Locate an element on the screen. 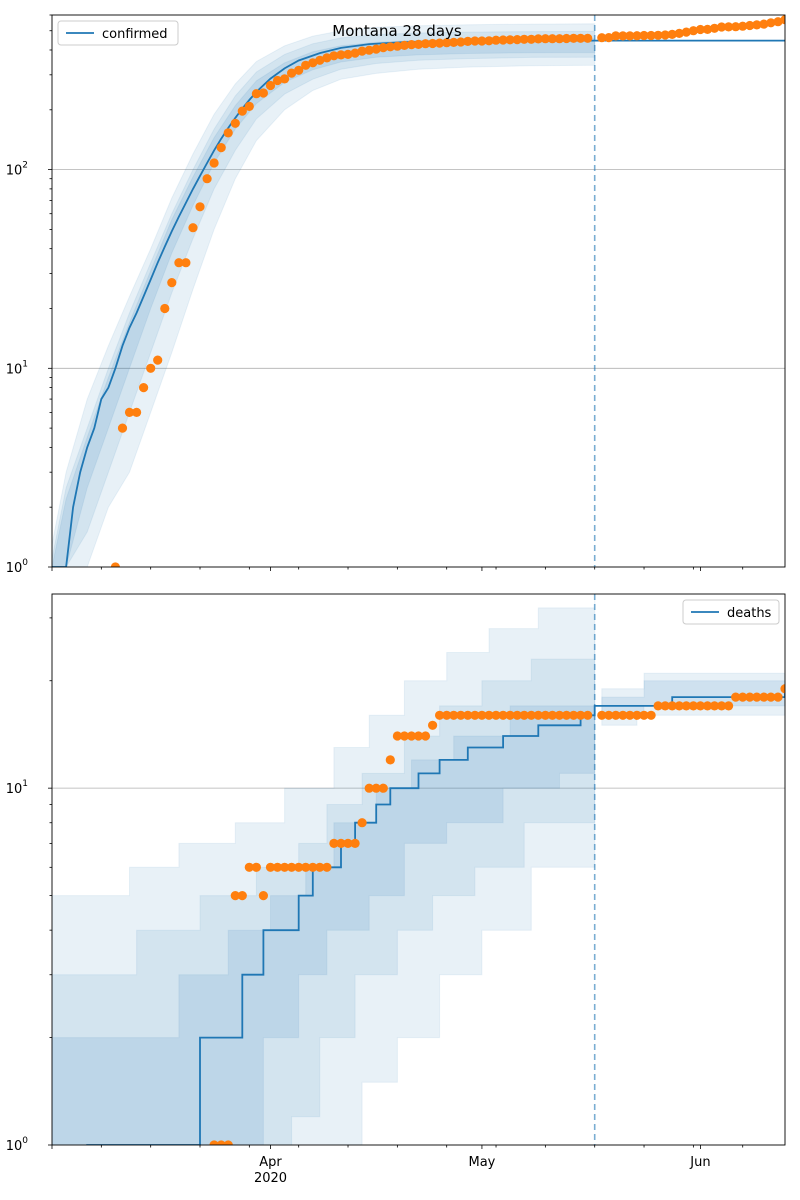 Image resolution: width=800 pixels, height=1200 pixels. legend-label: deaths is located at coordinates (749, 613).